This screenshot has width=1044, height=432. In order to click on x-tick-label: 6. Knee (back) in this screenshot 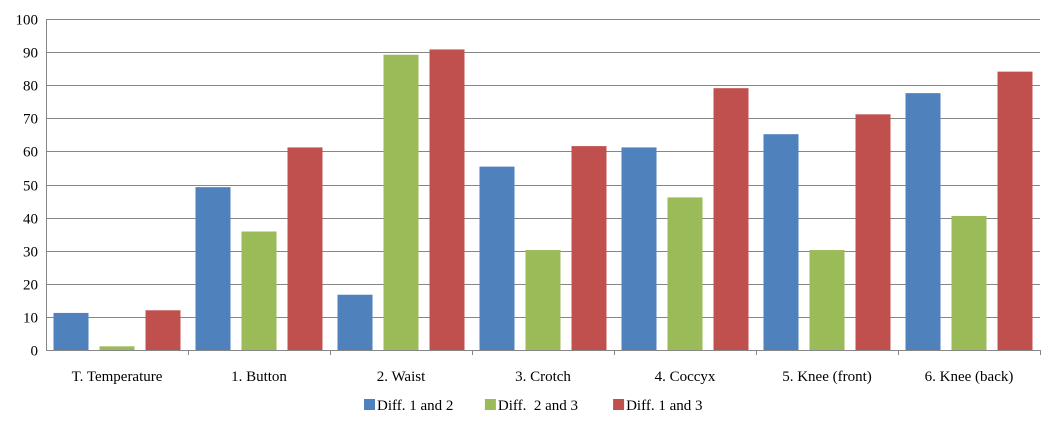, I will do `click(969, 377)`.